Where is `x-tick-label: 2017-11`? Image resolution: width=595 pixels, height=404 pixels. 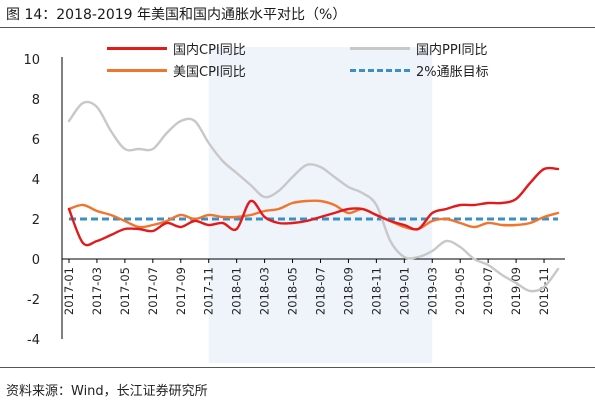 x-tick-label: 2017-11 is located at coordinates (209, 291).